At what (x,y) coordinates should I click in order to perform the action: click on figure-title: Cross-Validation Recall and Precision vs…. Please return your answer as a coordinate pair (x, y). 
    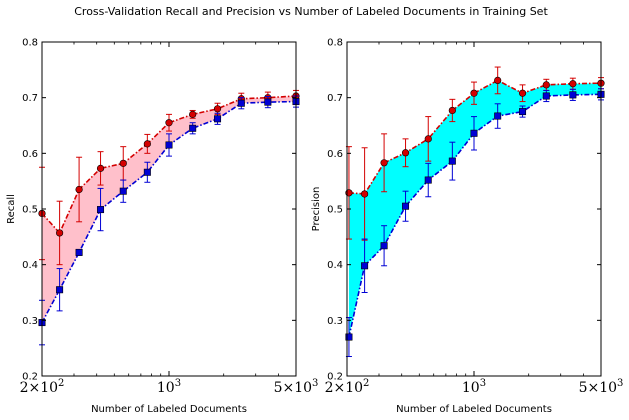
    Looking at the image, I should click on (311, 11).